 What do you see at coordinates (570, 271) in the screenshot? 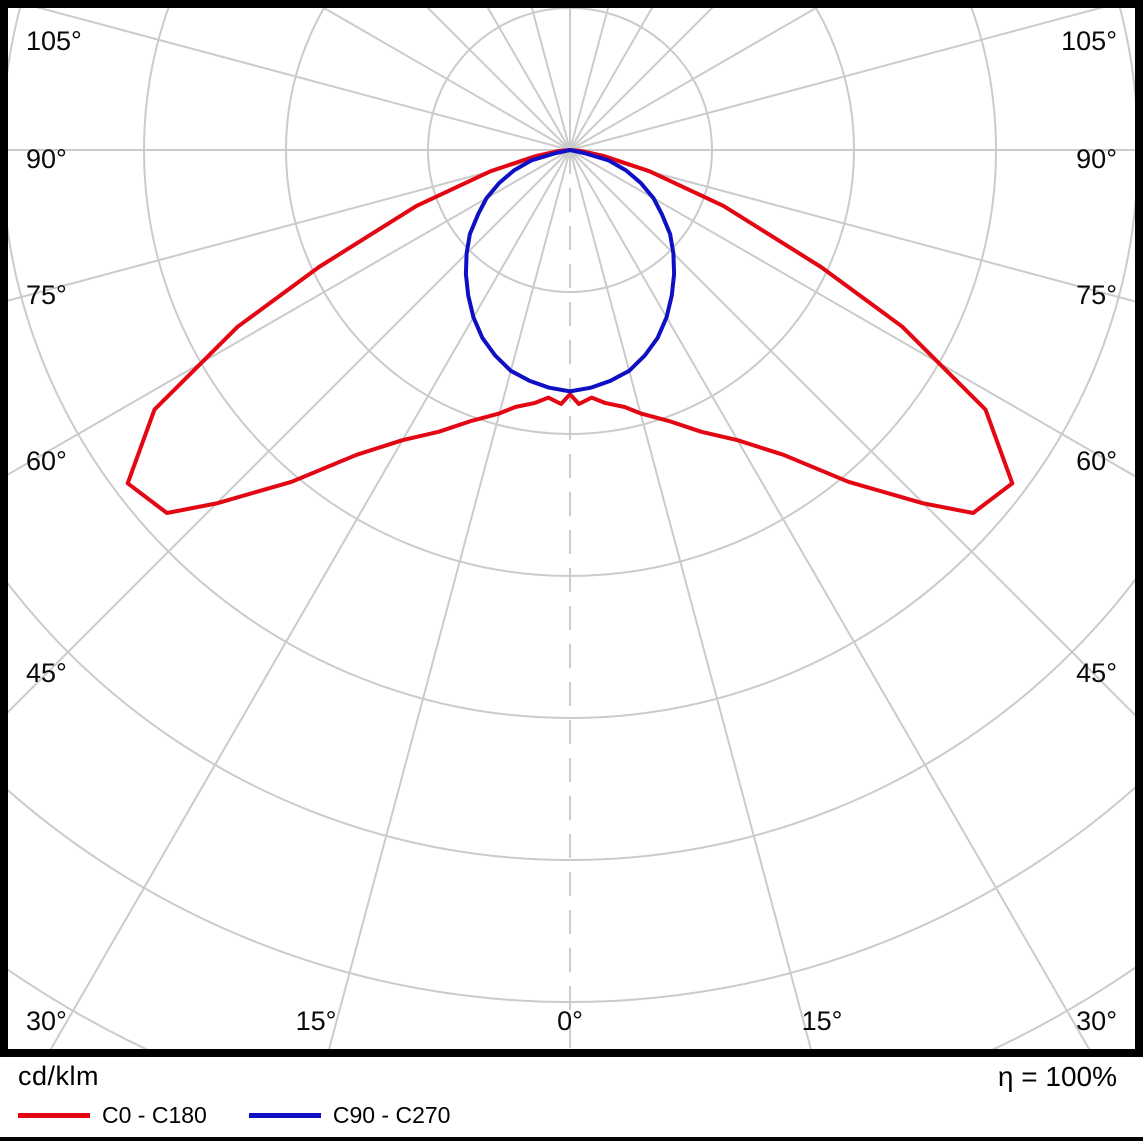
I see `c90-c270-curve` at bounding box center [570, 271].